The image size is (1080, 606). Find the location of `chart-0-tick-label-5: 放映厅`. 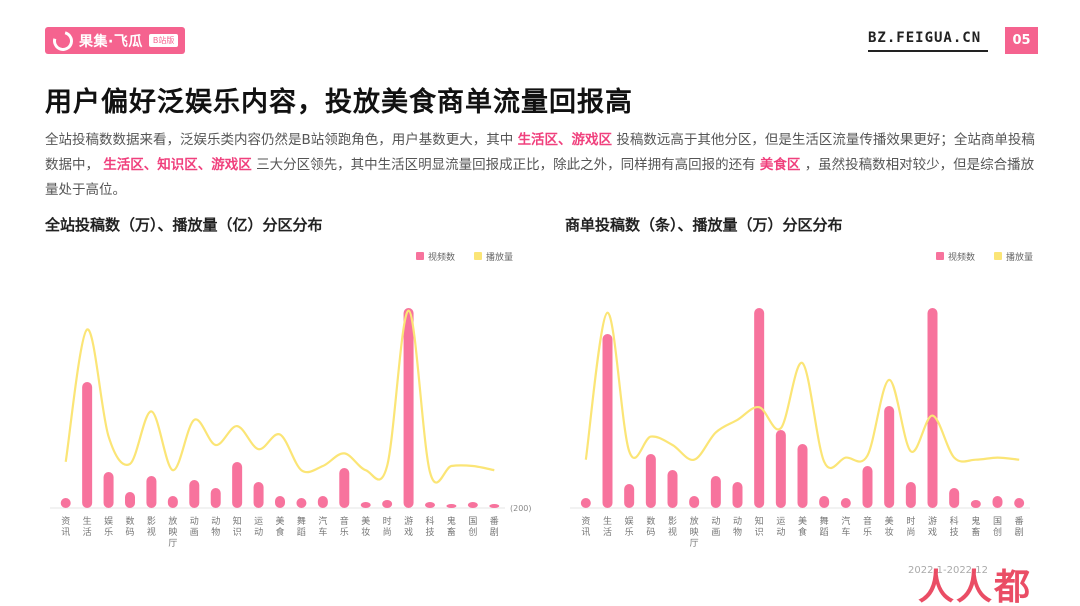

chart-0-tick-label-5: 放映厅 is located at coordinates (172, 532).